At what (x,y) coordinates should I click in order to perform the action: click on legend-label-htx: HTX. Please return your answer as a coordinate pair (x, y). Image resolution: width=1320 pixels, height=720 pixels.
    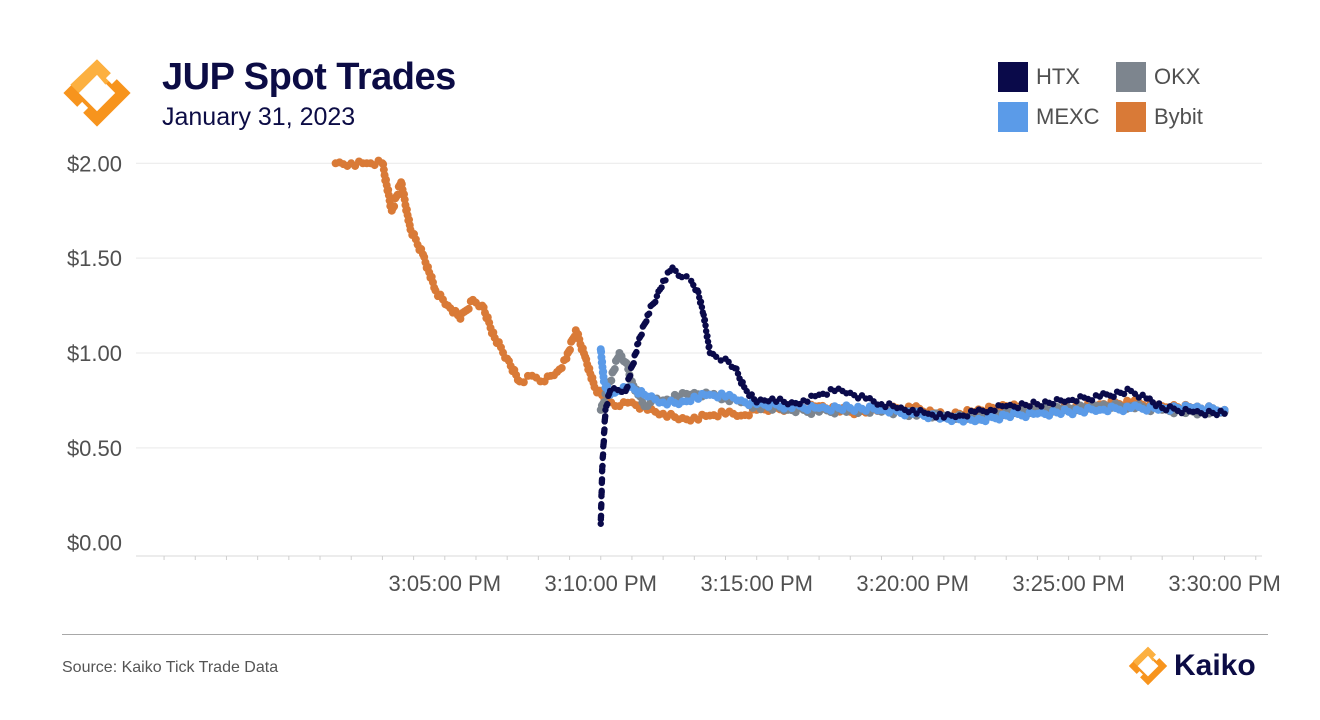
    Looking at the image, I should click on (1058, 76).